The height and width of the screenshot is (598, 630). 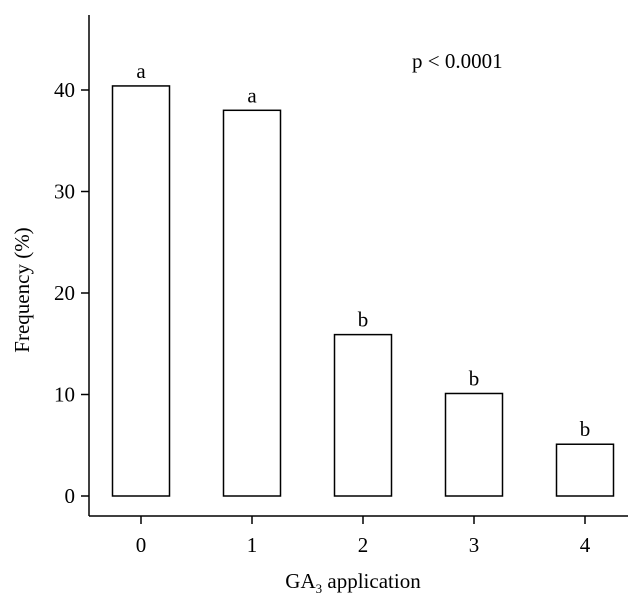 What do you see at coordinates (319, 588) in the screenshot?
I see `x-axis-title-subscript: 3` at bounding box center [319, 588].